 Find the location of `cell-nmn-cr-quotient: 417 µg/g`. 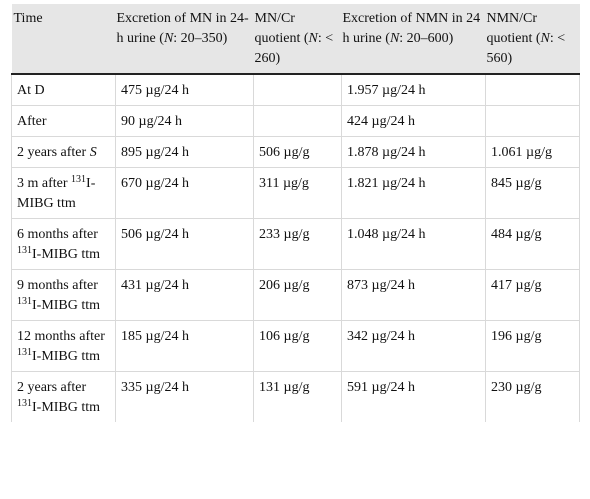

cell-nmn-cr-quotient: 417 µg/g is located at coordinates (532, 295).